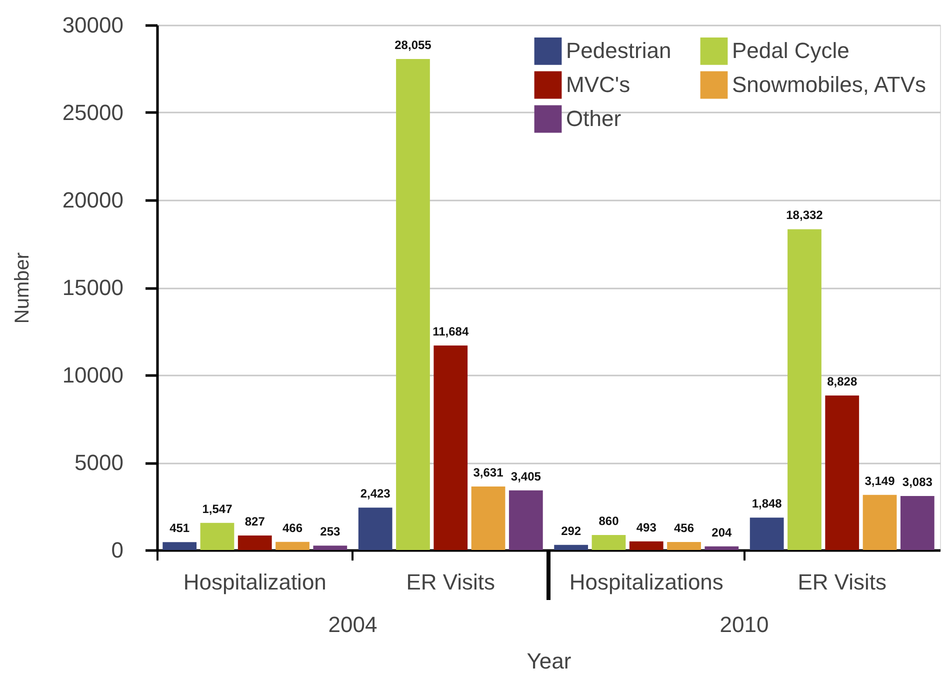  What do you see at coordinates (93, 375) in the screenshot?
I see `y-tick-label: 10000` at bounding box center [93, 375].